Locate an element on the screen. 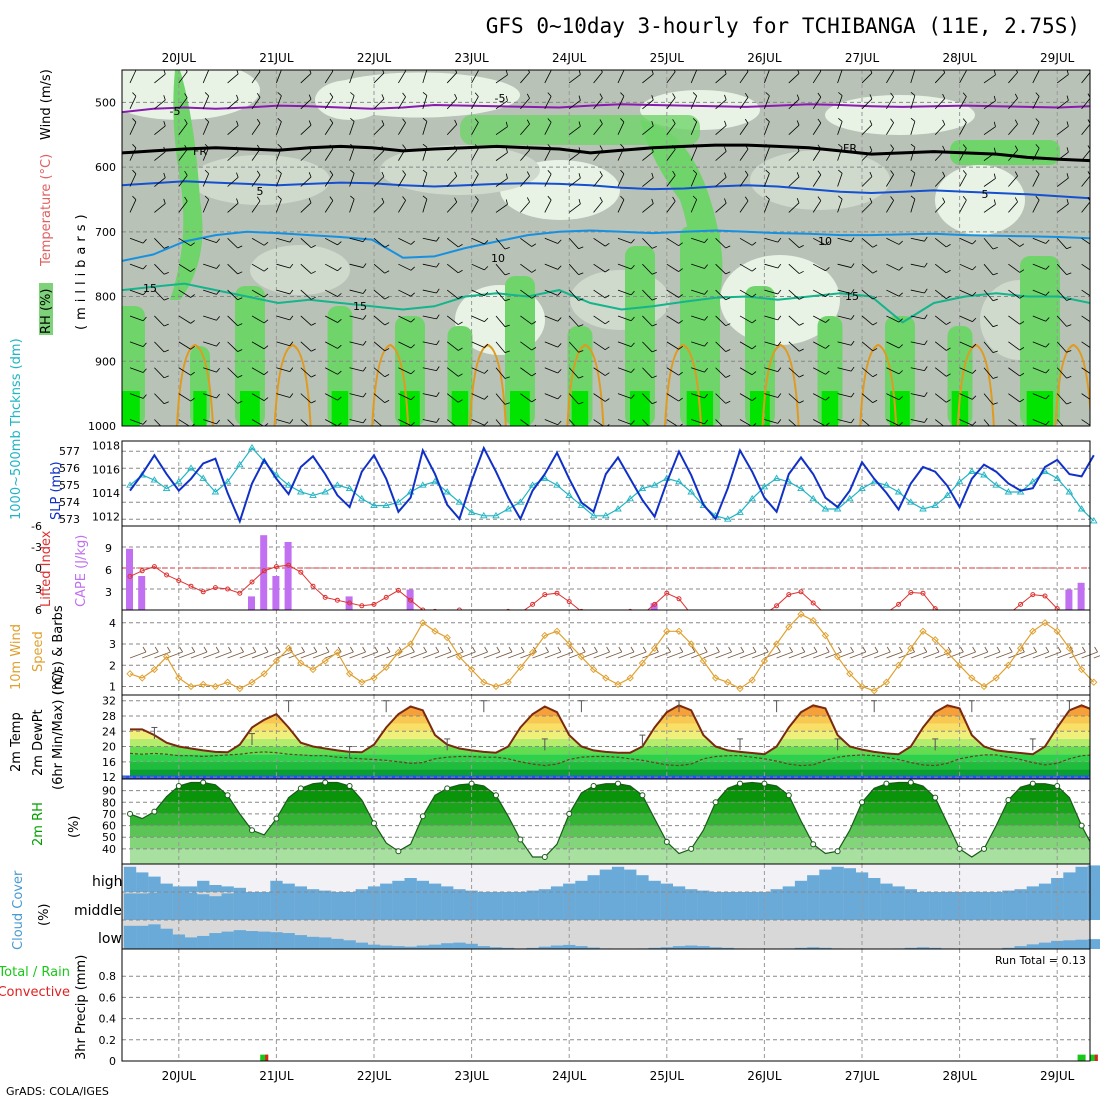 This screenshot has height=1100, width=1100. cape-bar is located at coordinates (1069, 599).